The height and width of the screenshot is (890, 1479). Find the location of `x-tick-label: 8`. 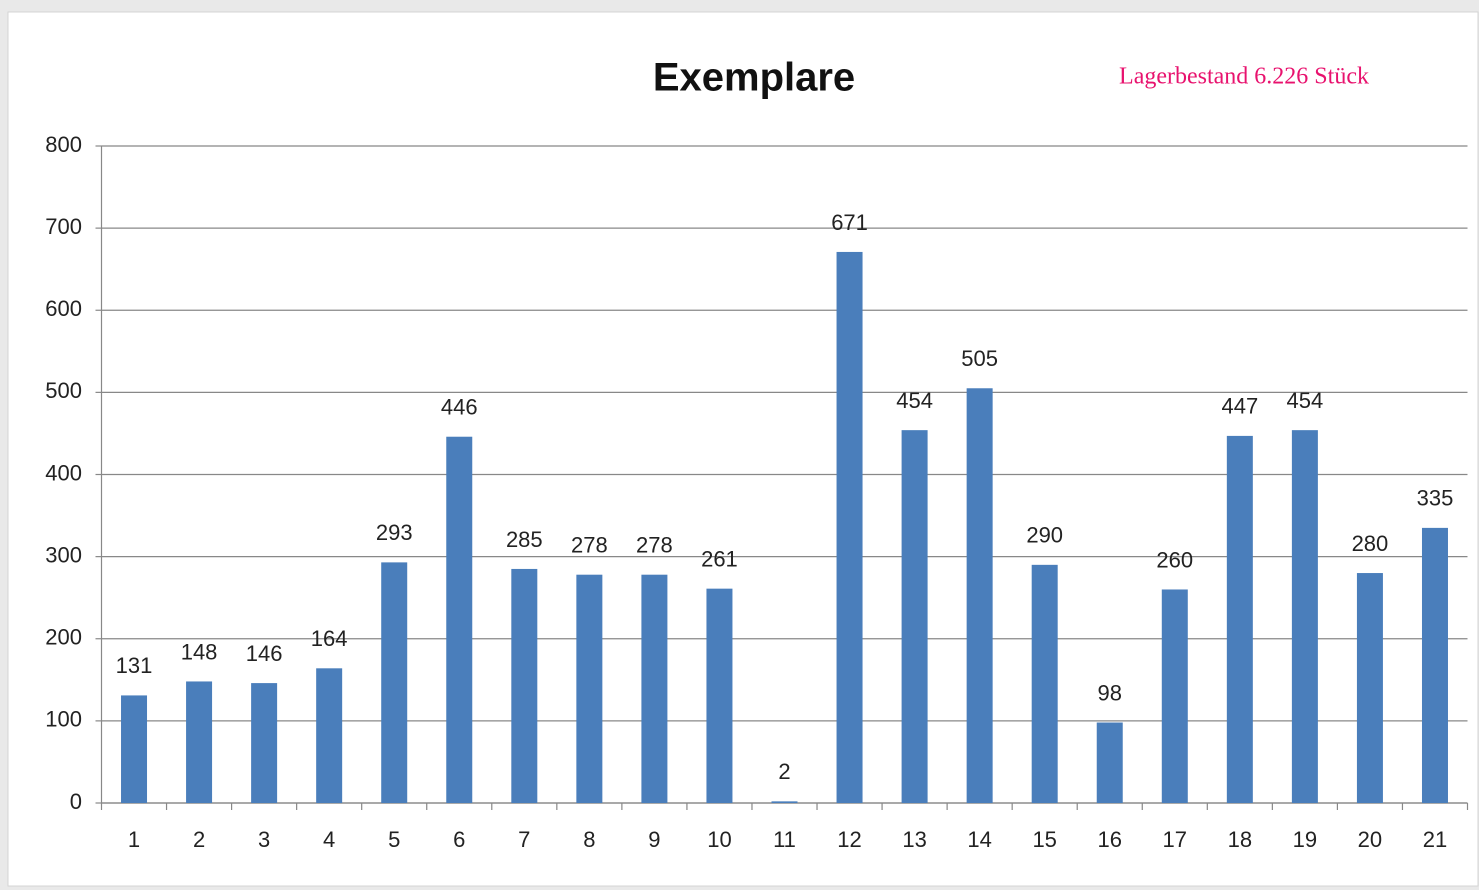

x-tick-label: 8 is located at coordinates (589, 839).